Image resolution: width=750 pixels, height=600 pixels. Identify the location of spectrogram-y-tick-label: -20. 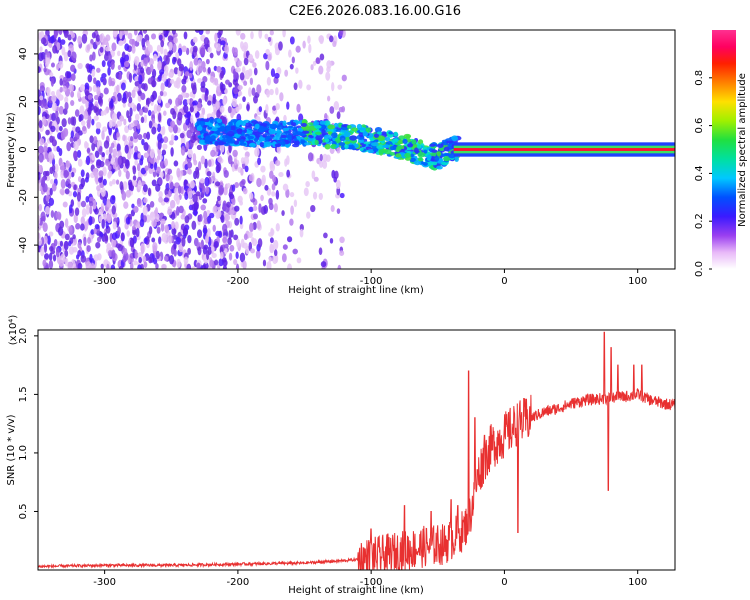
(23, 197).